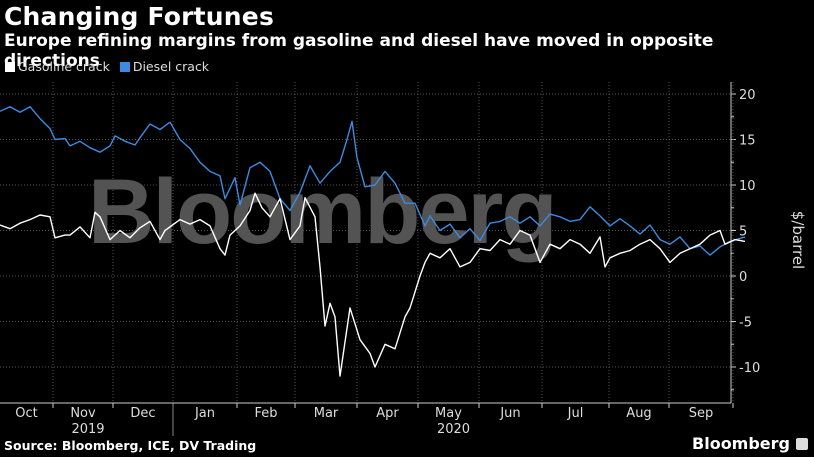 Image resolution: width=814 pixels, height=457 pixels. What do you see at coordinates (10, 66) in the screenshot?
I see `gasoline-swatch-icon` at bounding box center [10, 66].